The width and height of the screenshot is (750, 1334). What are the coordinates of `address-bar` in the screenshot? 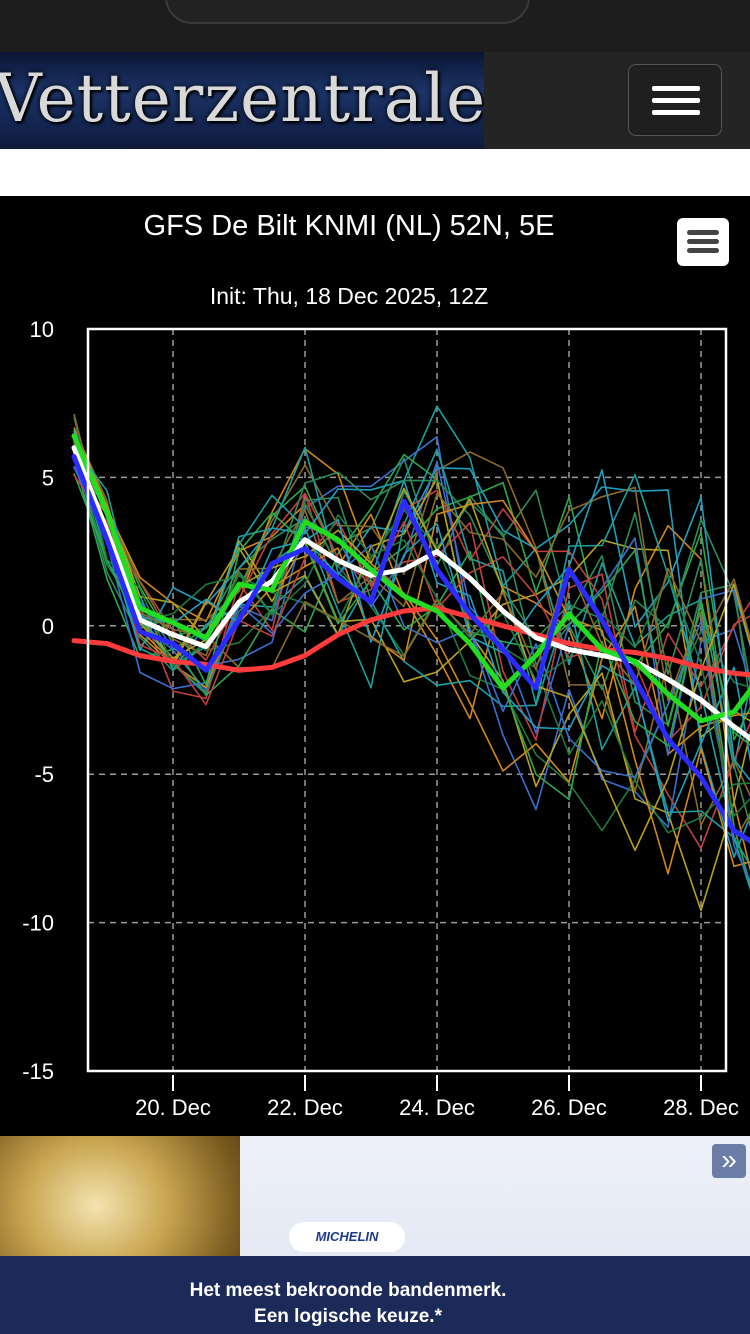 It's located at (347, 12).